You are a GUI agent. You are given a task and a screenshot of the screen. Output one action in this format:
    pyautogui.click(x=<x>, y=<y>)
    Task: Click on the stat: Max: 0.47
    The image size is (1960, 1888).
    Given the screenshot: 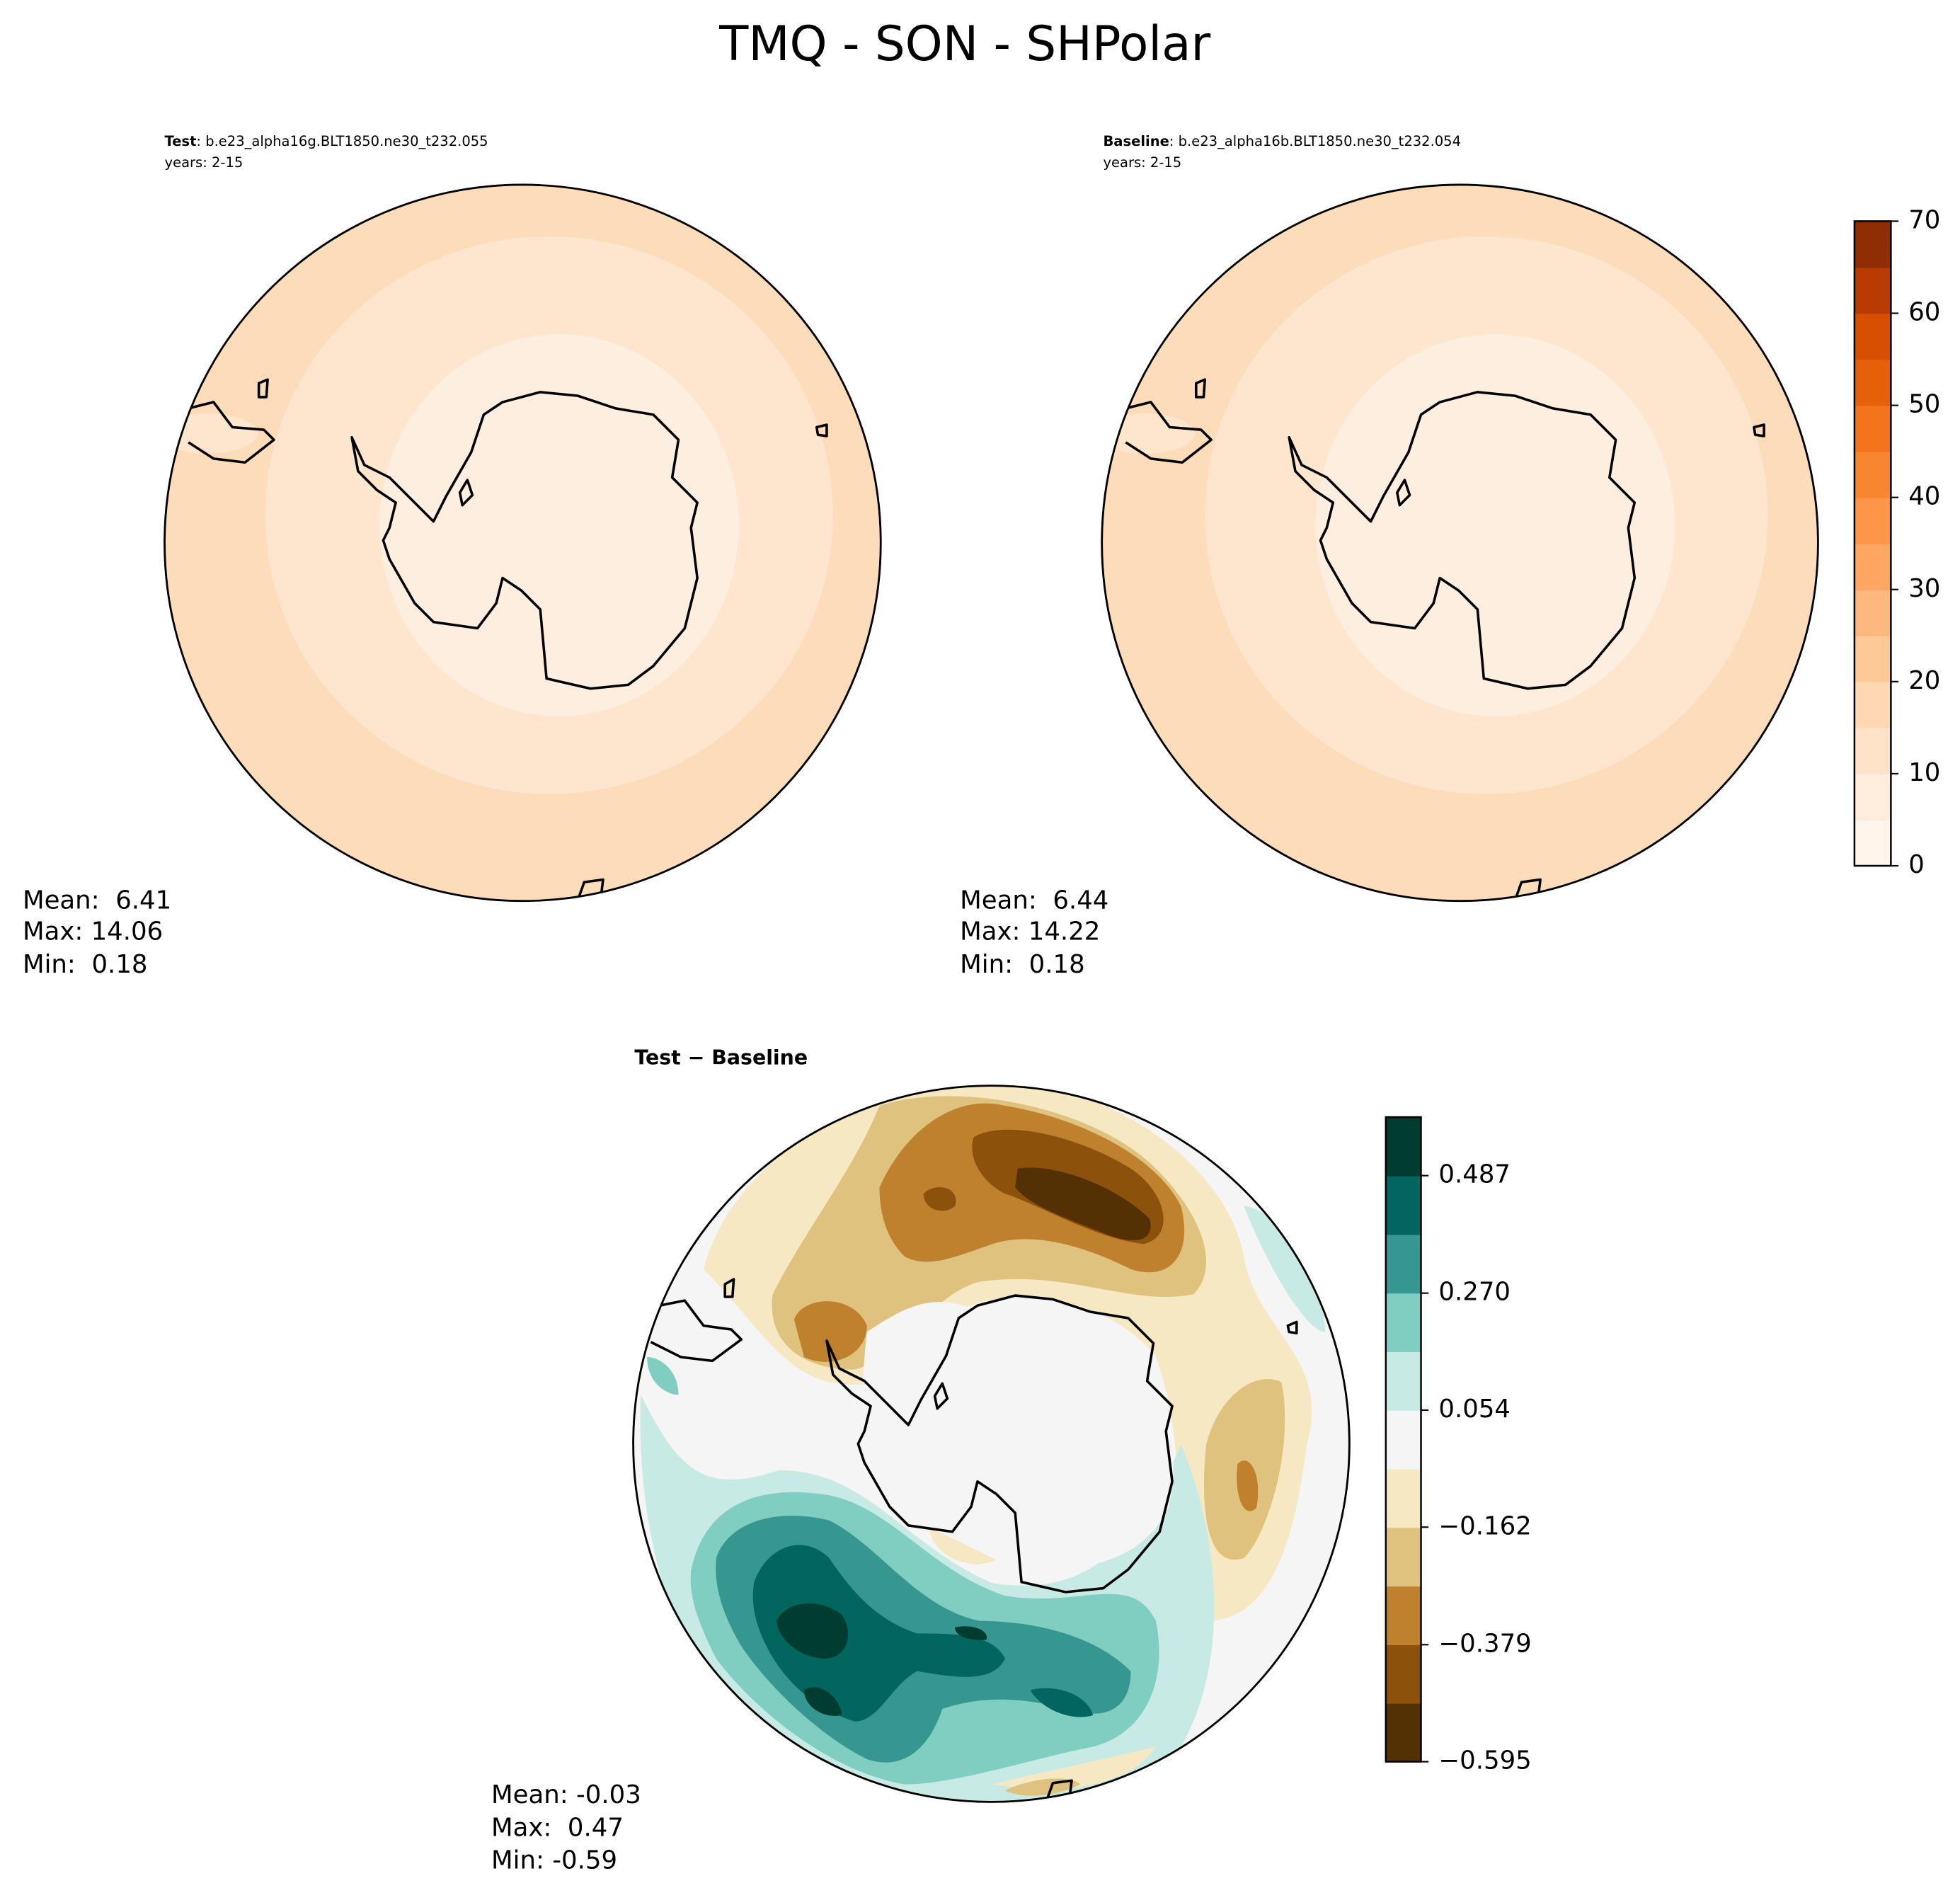 What is the action you would take?
    pyautogui.click(x=557, y=1827)
    